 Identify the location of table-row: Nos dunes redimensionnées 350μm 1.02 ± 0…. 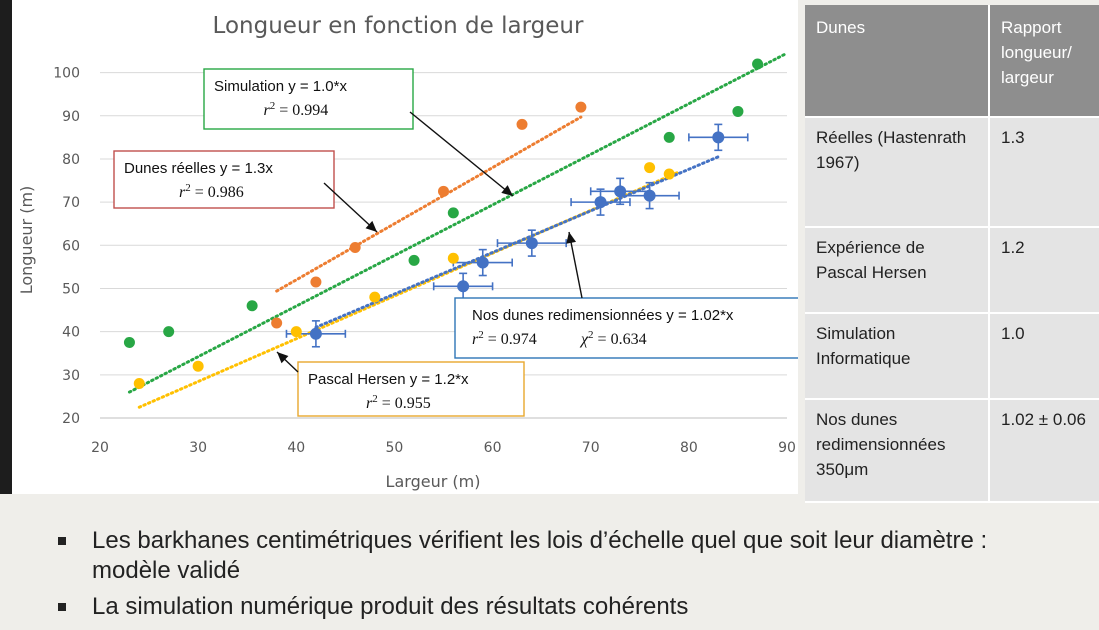
(952, 451).